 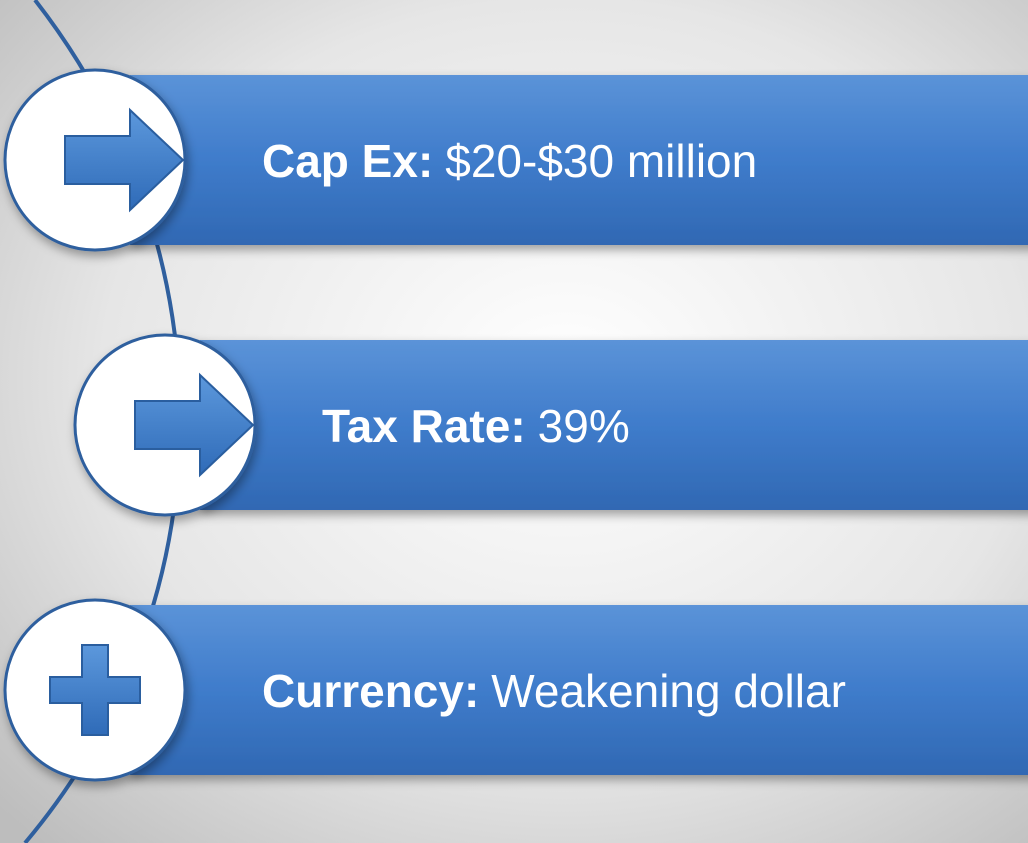 I want to click on row-text: Cap Ex: $20-$30 million, so click(x=509, y=161).